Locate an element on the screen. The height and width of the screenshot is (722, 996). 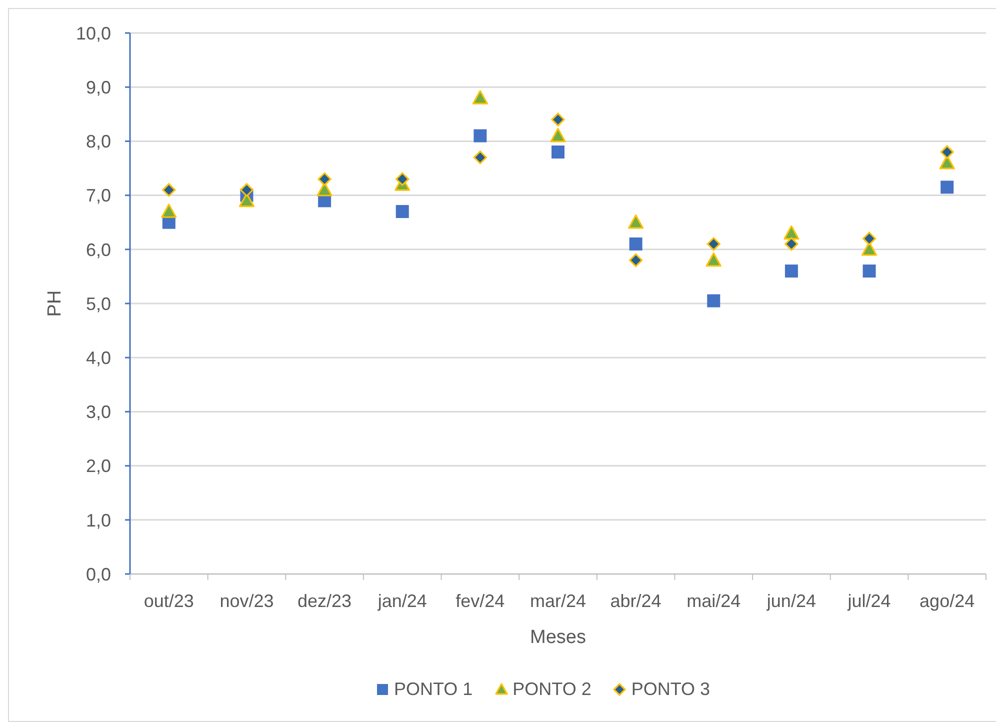
x-tick-label: out/23 is located at coordinates (169, 601).